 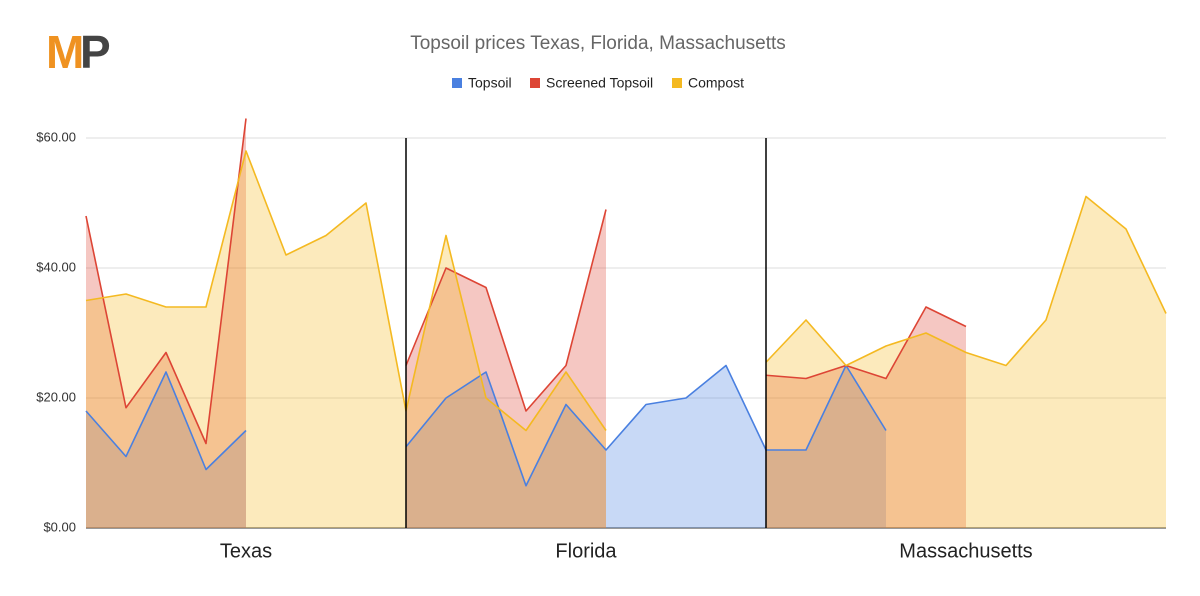 What do you see at coordinates (246, 551) in the screenshot?
I see `x-category-label: Texas` at bounding box center [246, 551].